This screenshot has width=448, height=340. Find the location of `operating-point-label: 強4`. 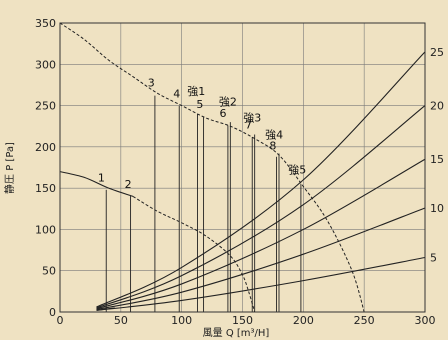

operating-point-label: 強4 is located at coordinates (274, 135).